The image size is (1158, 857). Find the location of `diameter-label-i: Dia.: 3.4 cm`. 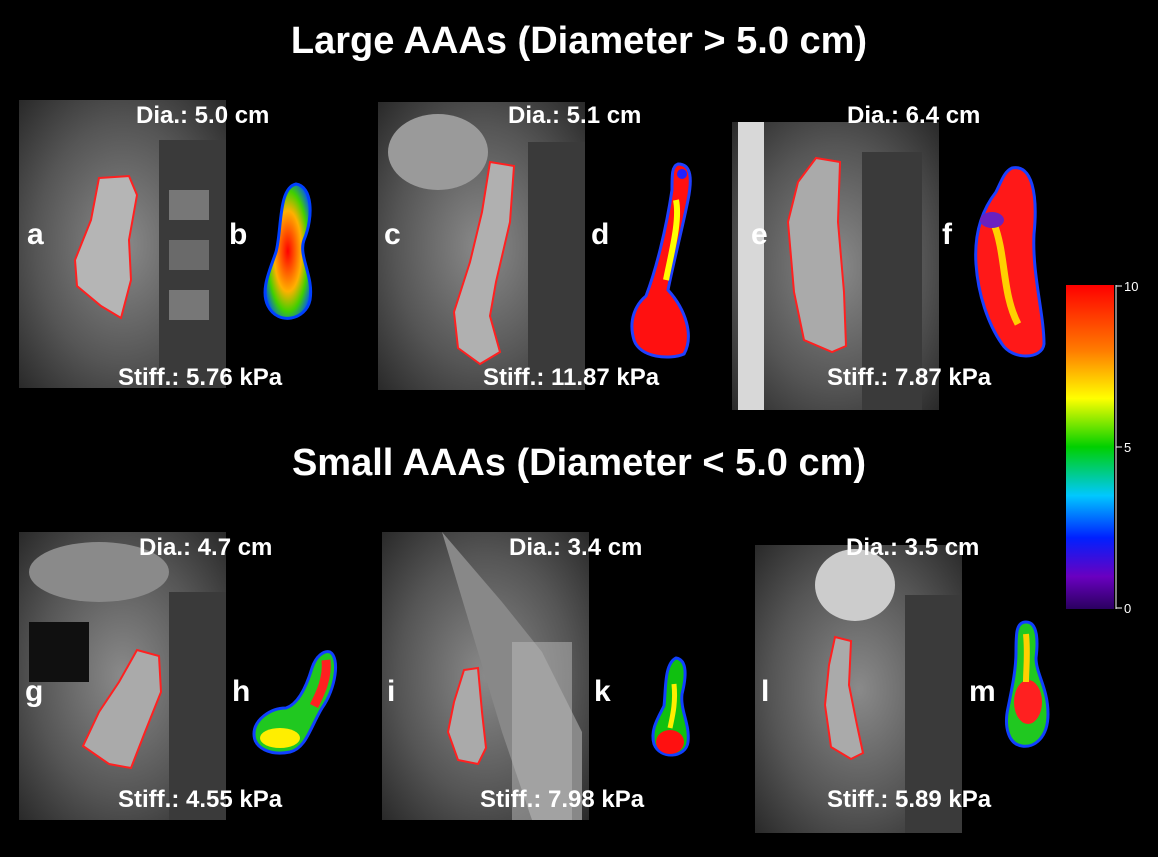

diameter-label-i: Dia.: 3.4 cm is located at coordinates (576, 547).